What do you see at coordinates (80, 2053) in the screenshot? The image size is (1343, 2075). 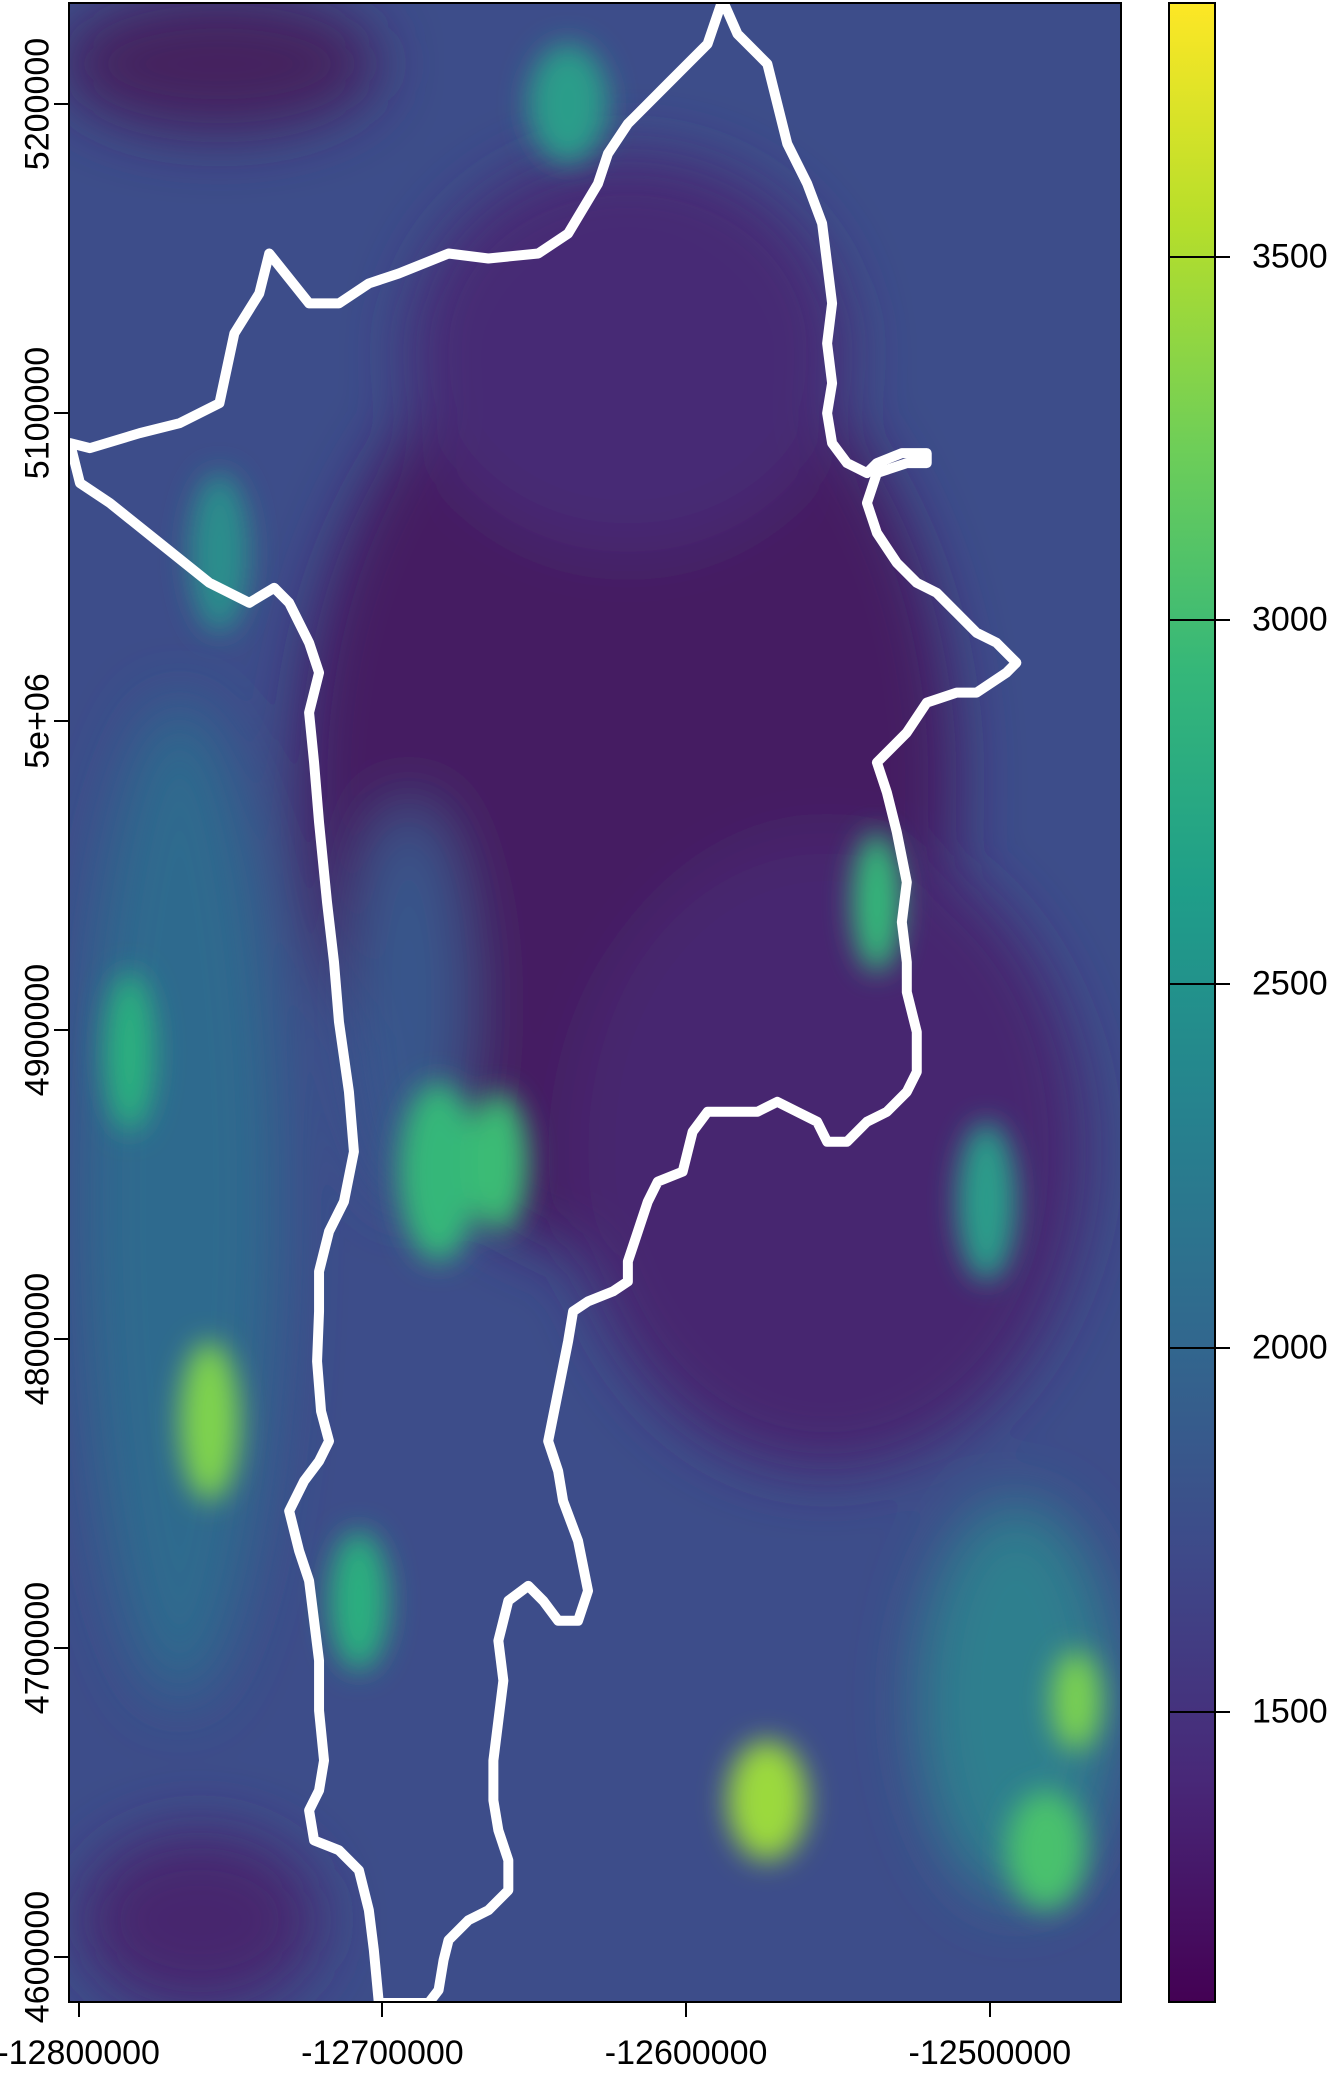 I see `x-tick-label: -12800000` at bounding box center [80, 2053].